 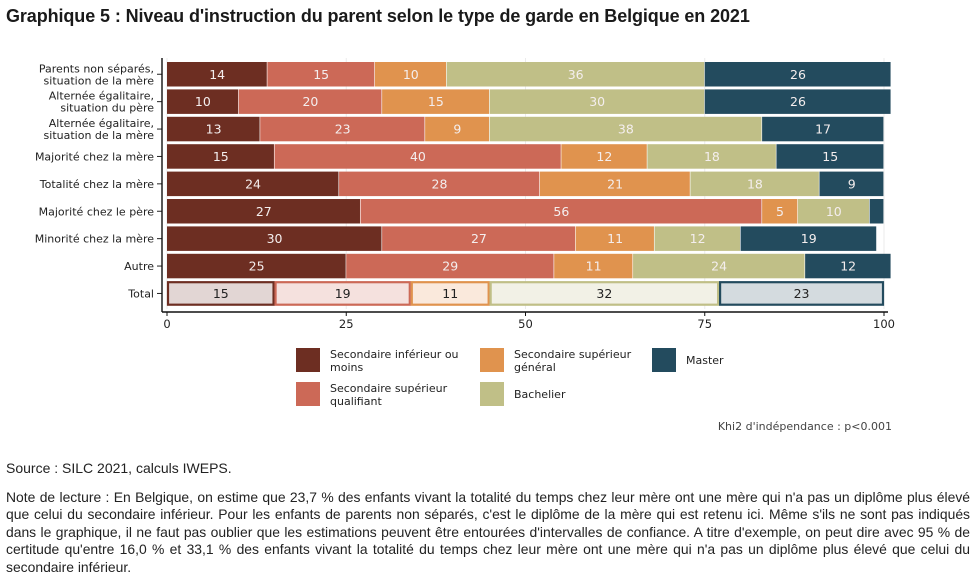 I want to click on legend-label: Master, so click(x=705, y=360).